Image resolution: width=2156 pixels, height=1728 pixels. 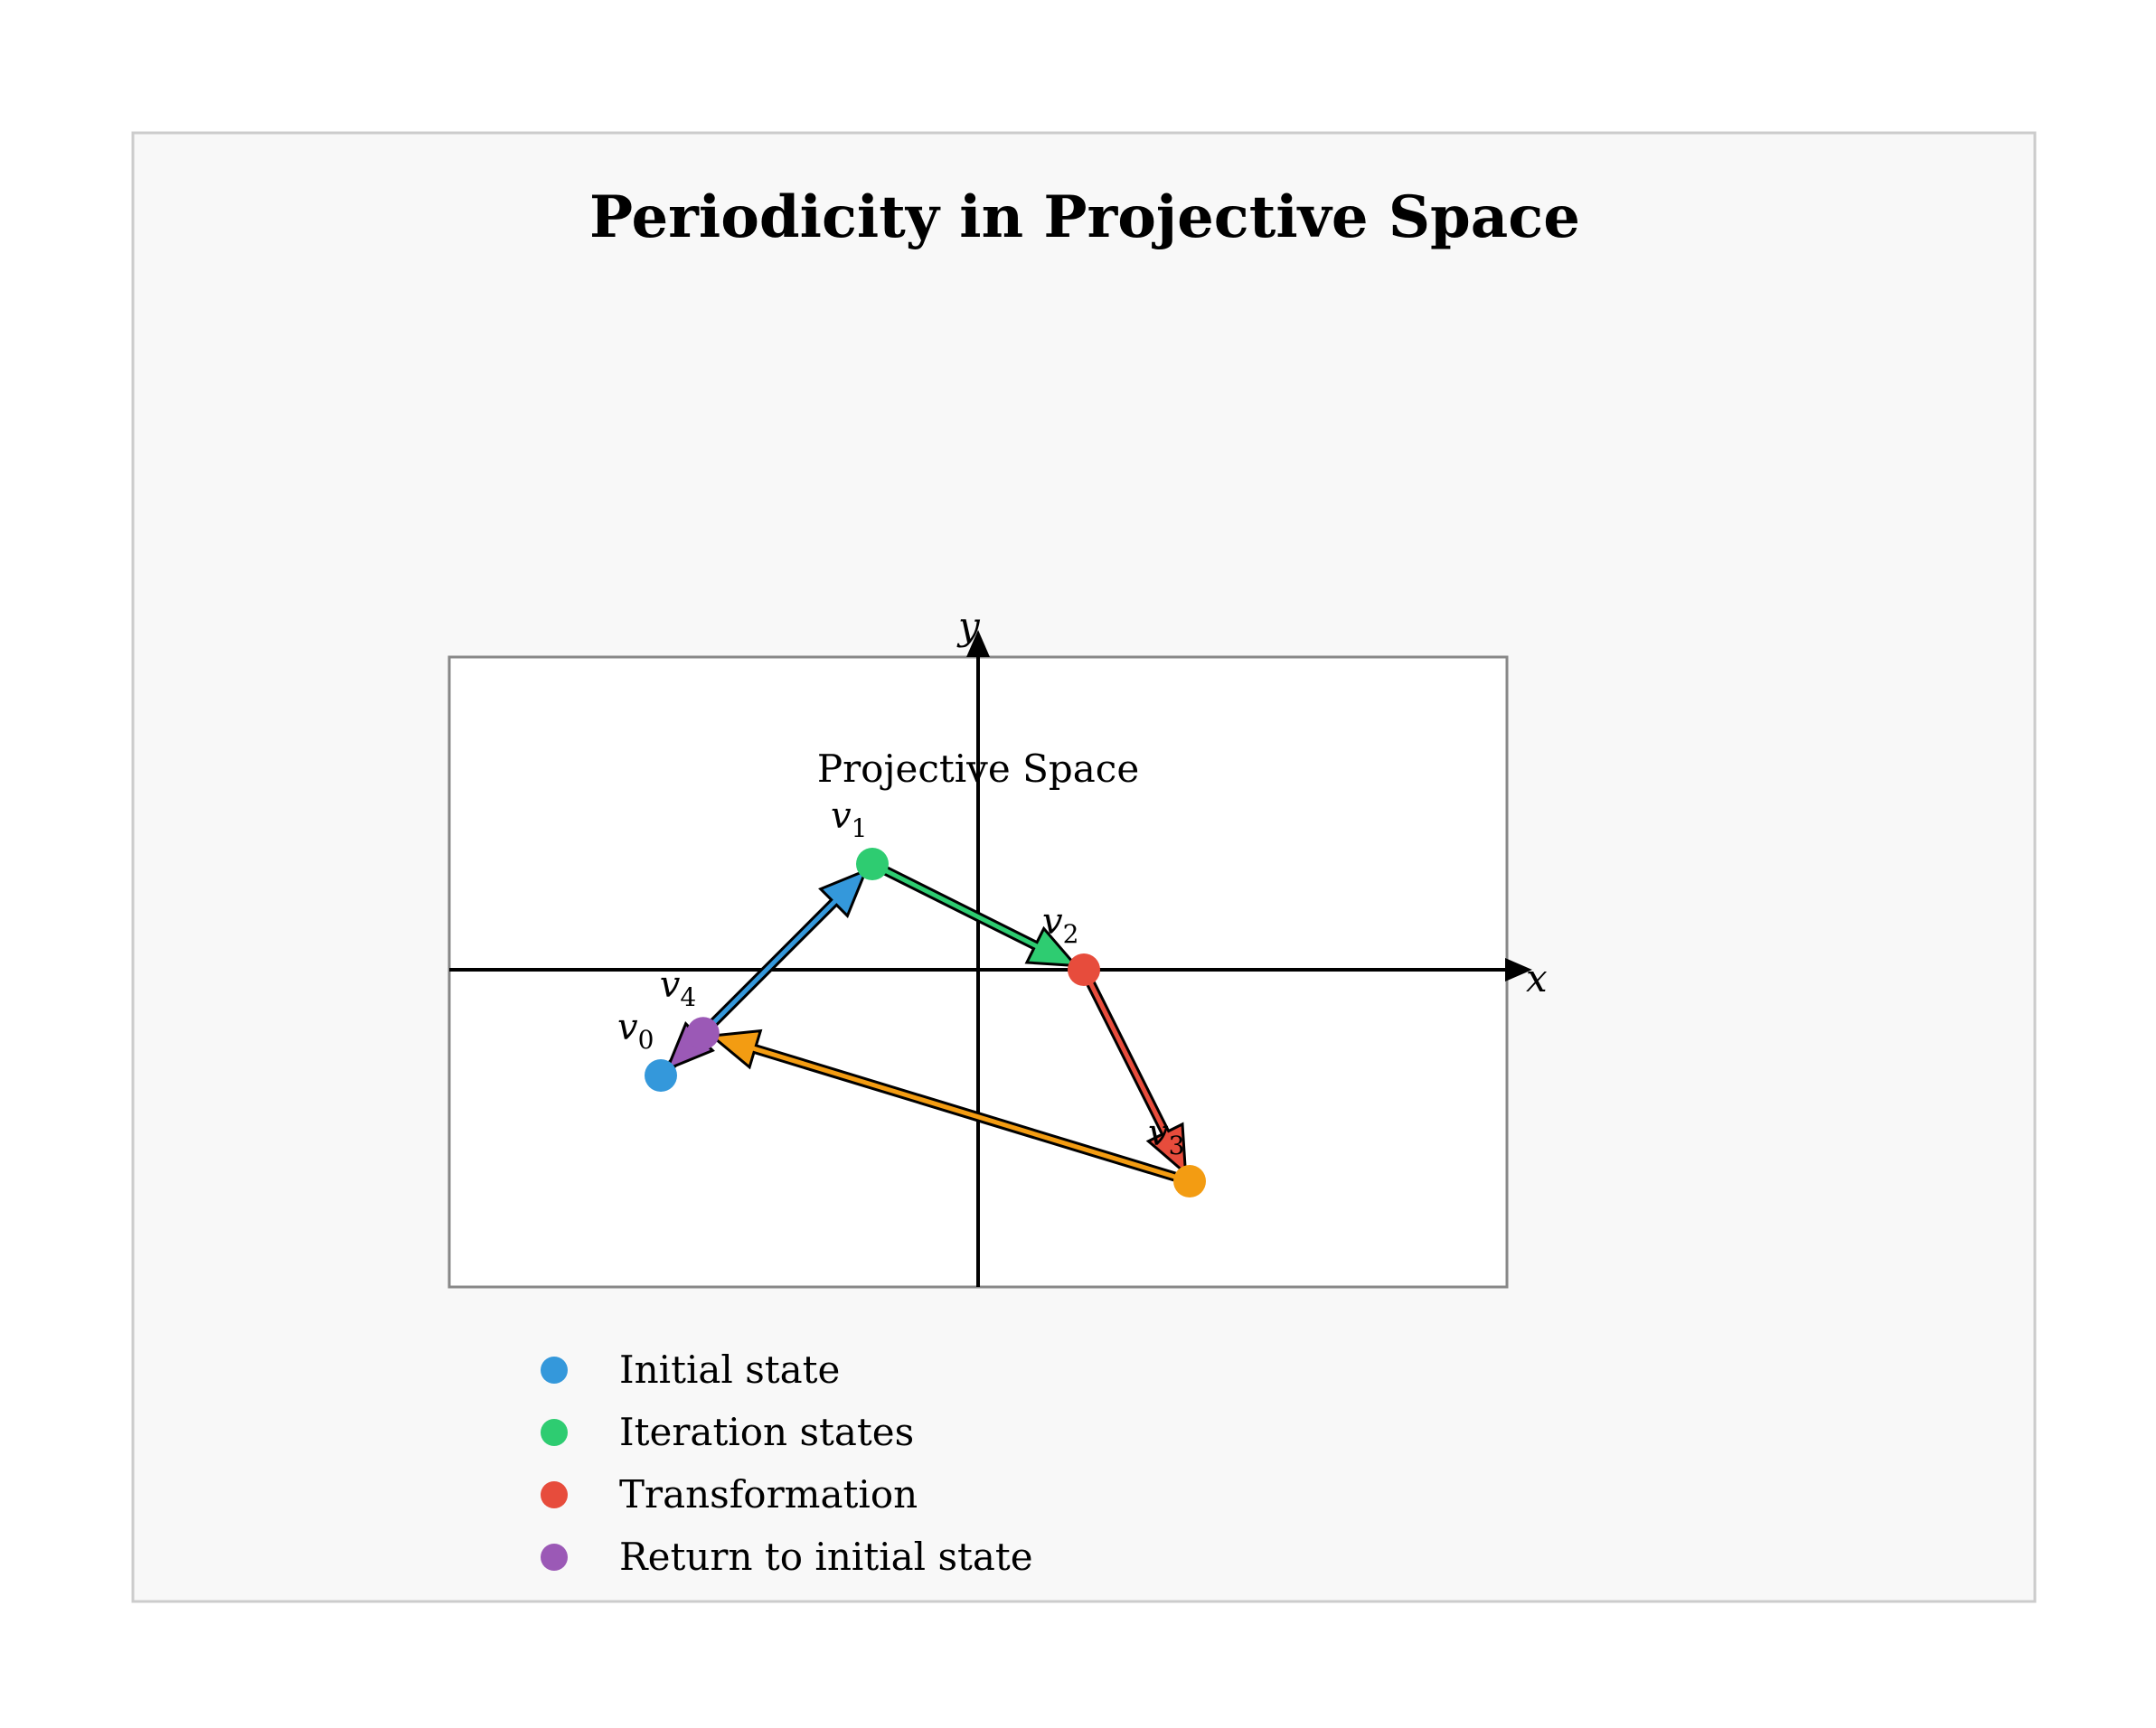 I want to click on legend-label-0: Initial state, so click(x=729, y=1370).